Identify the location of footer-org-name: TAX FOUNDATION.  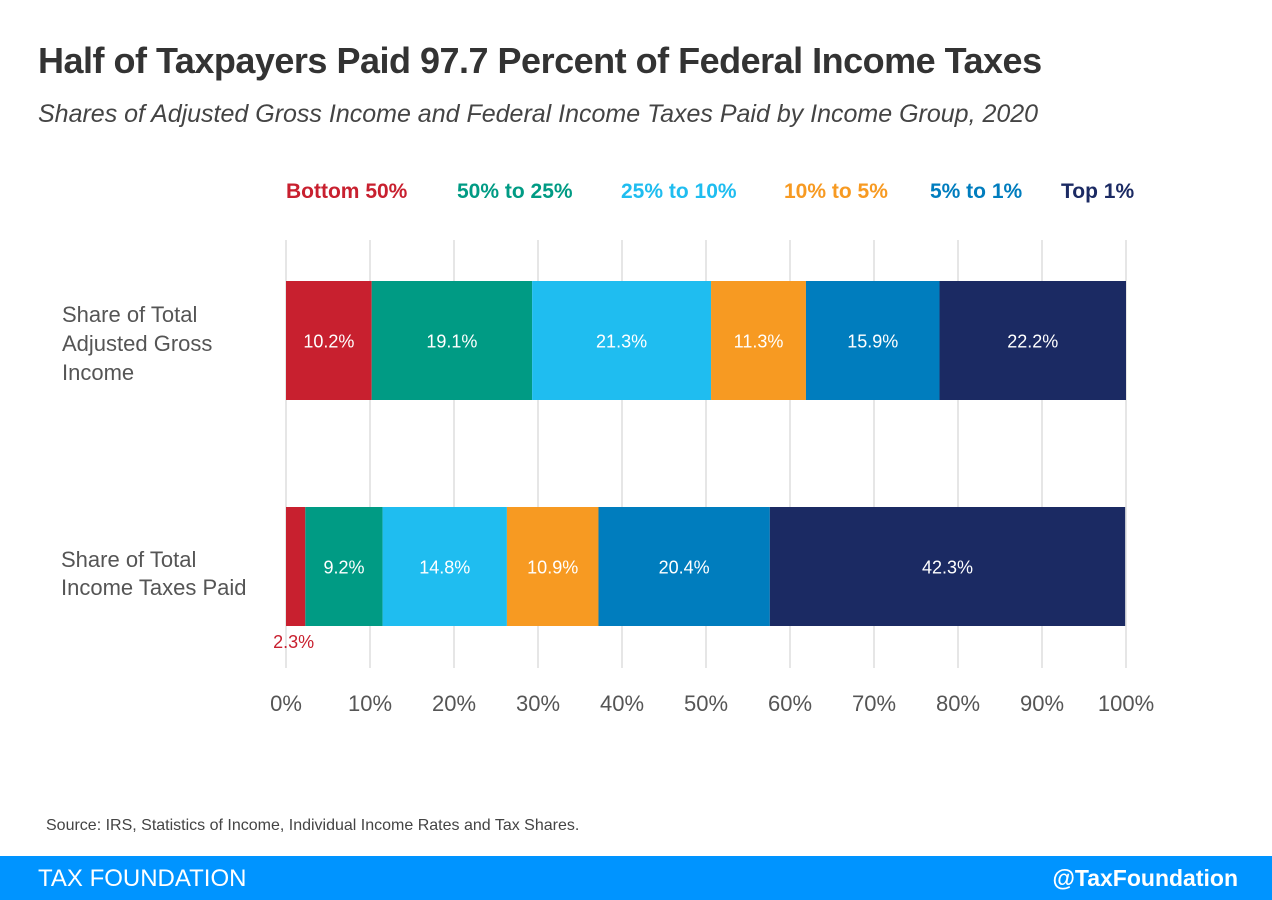
(142, 878).